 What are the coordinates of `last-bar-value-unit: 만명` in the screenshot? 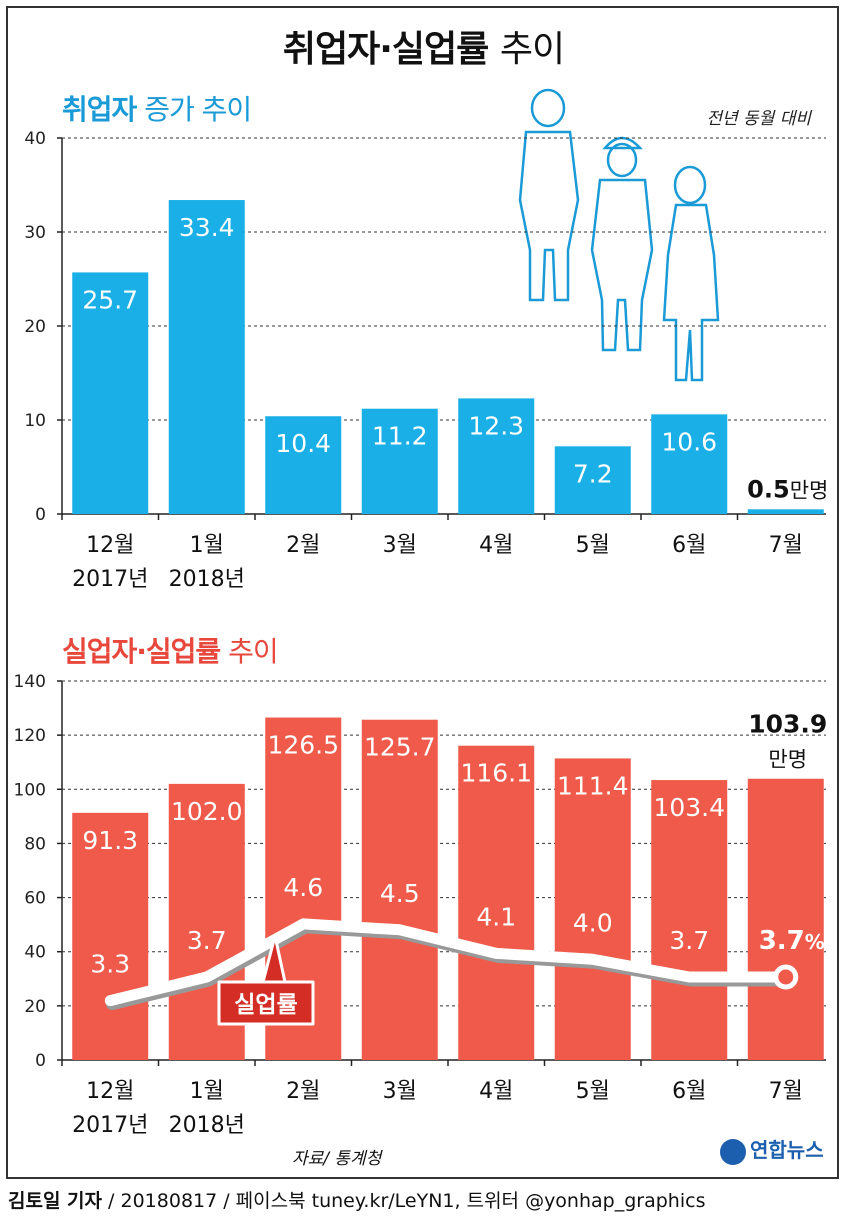 It's located at (787, 760).